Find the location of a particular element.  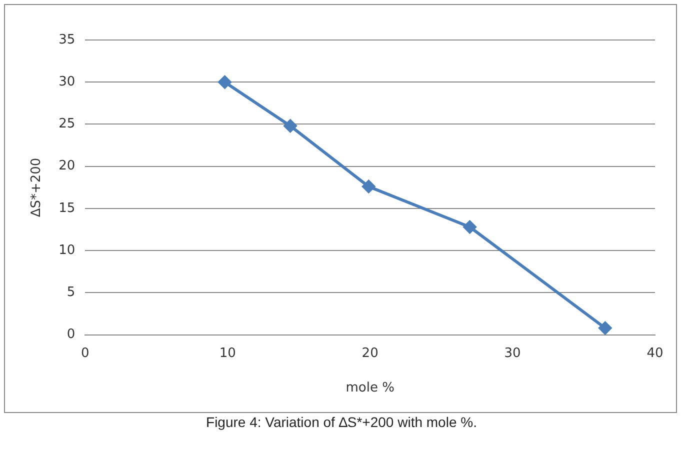

x-tick-label: 0 is located at coordinates (85, 353).